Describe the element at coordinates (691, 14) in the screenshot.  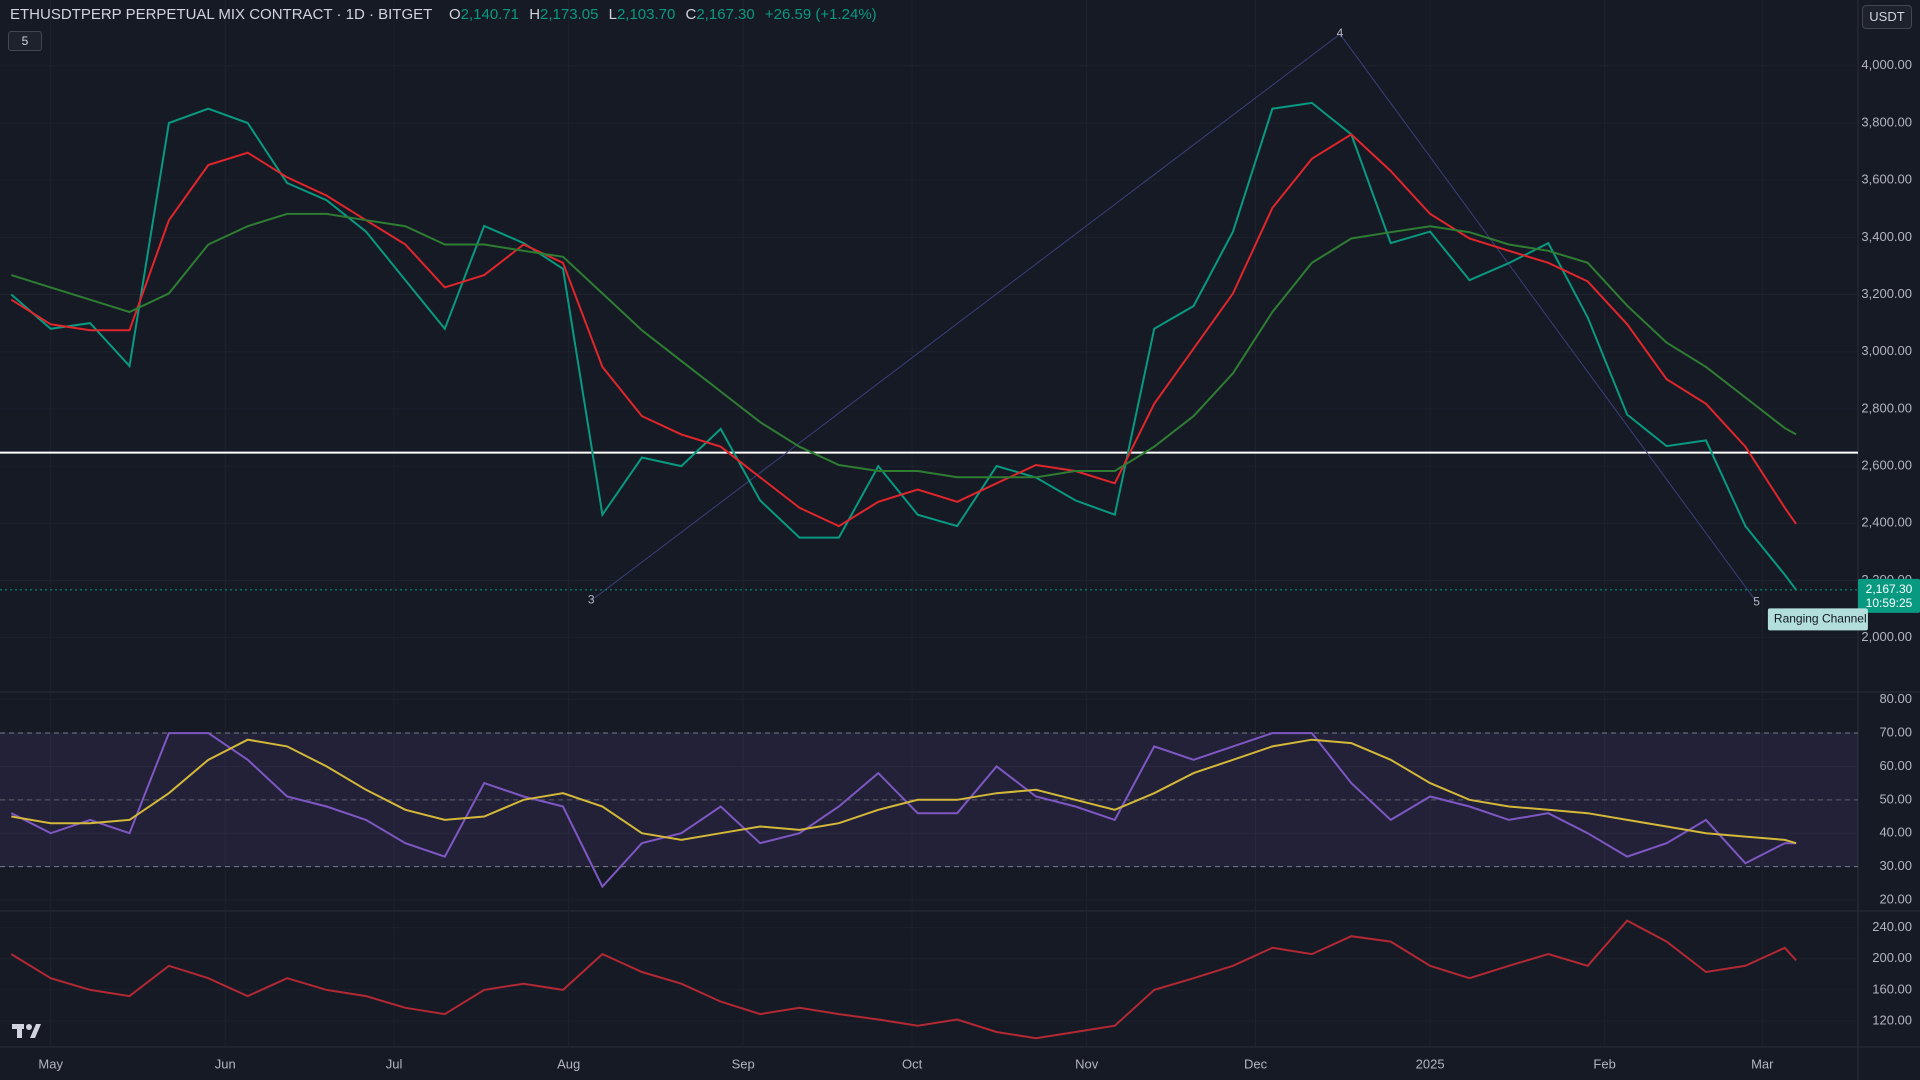
I see `ohlc-key: C` at that location.